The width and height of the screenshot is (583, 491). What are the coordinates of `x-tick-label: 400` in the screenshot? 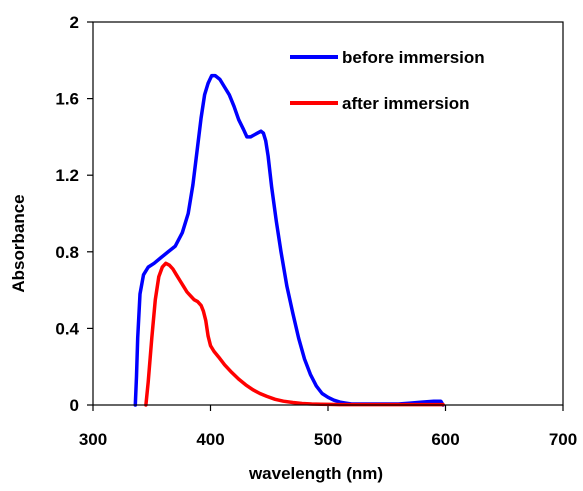 It's located at (210, 439).